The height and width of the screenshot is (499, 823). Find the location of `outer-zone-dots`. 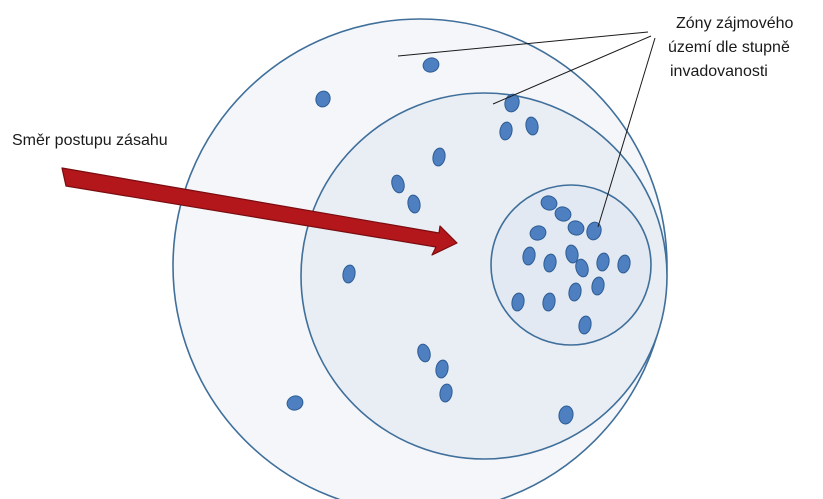

outer-zone-dots is located at coordinates (363, 234).